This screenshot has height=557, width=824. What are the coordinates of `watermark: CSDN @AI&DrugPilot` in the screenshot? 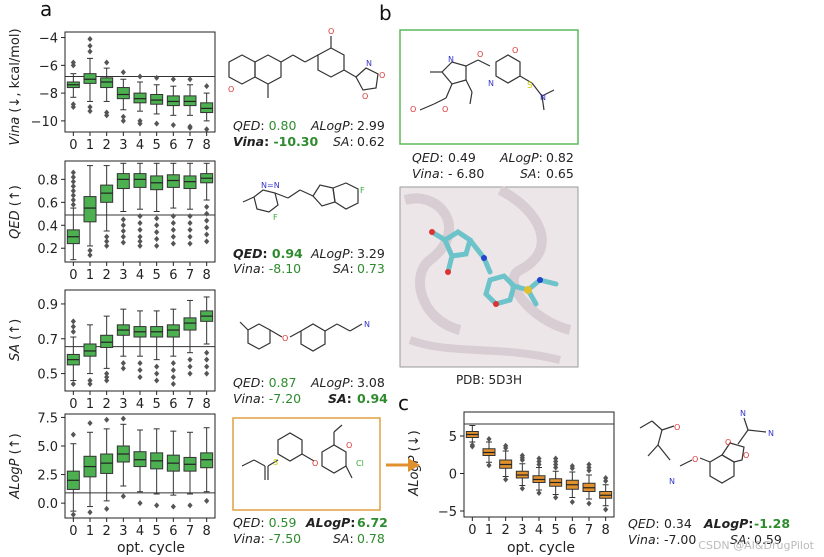 It's located at (756, 545).